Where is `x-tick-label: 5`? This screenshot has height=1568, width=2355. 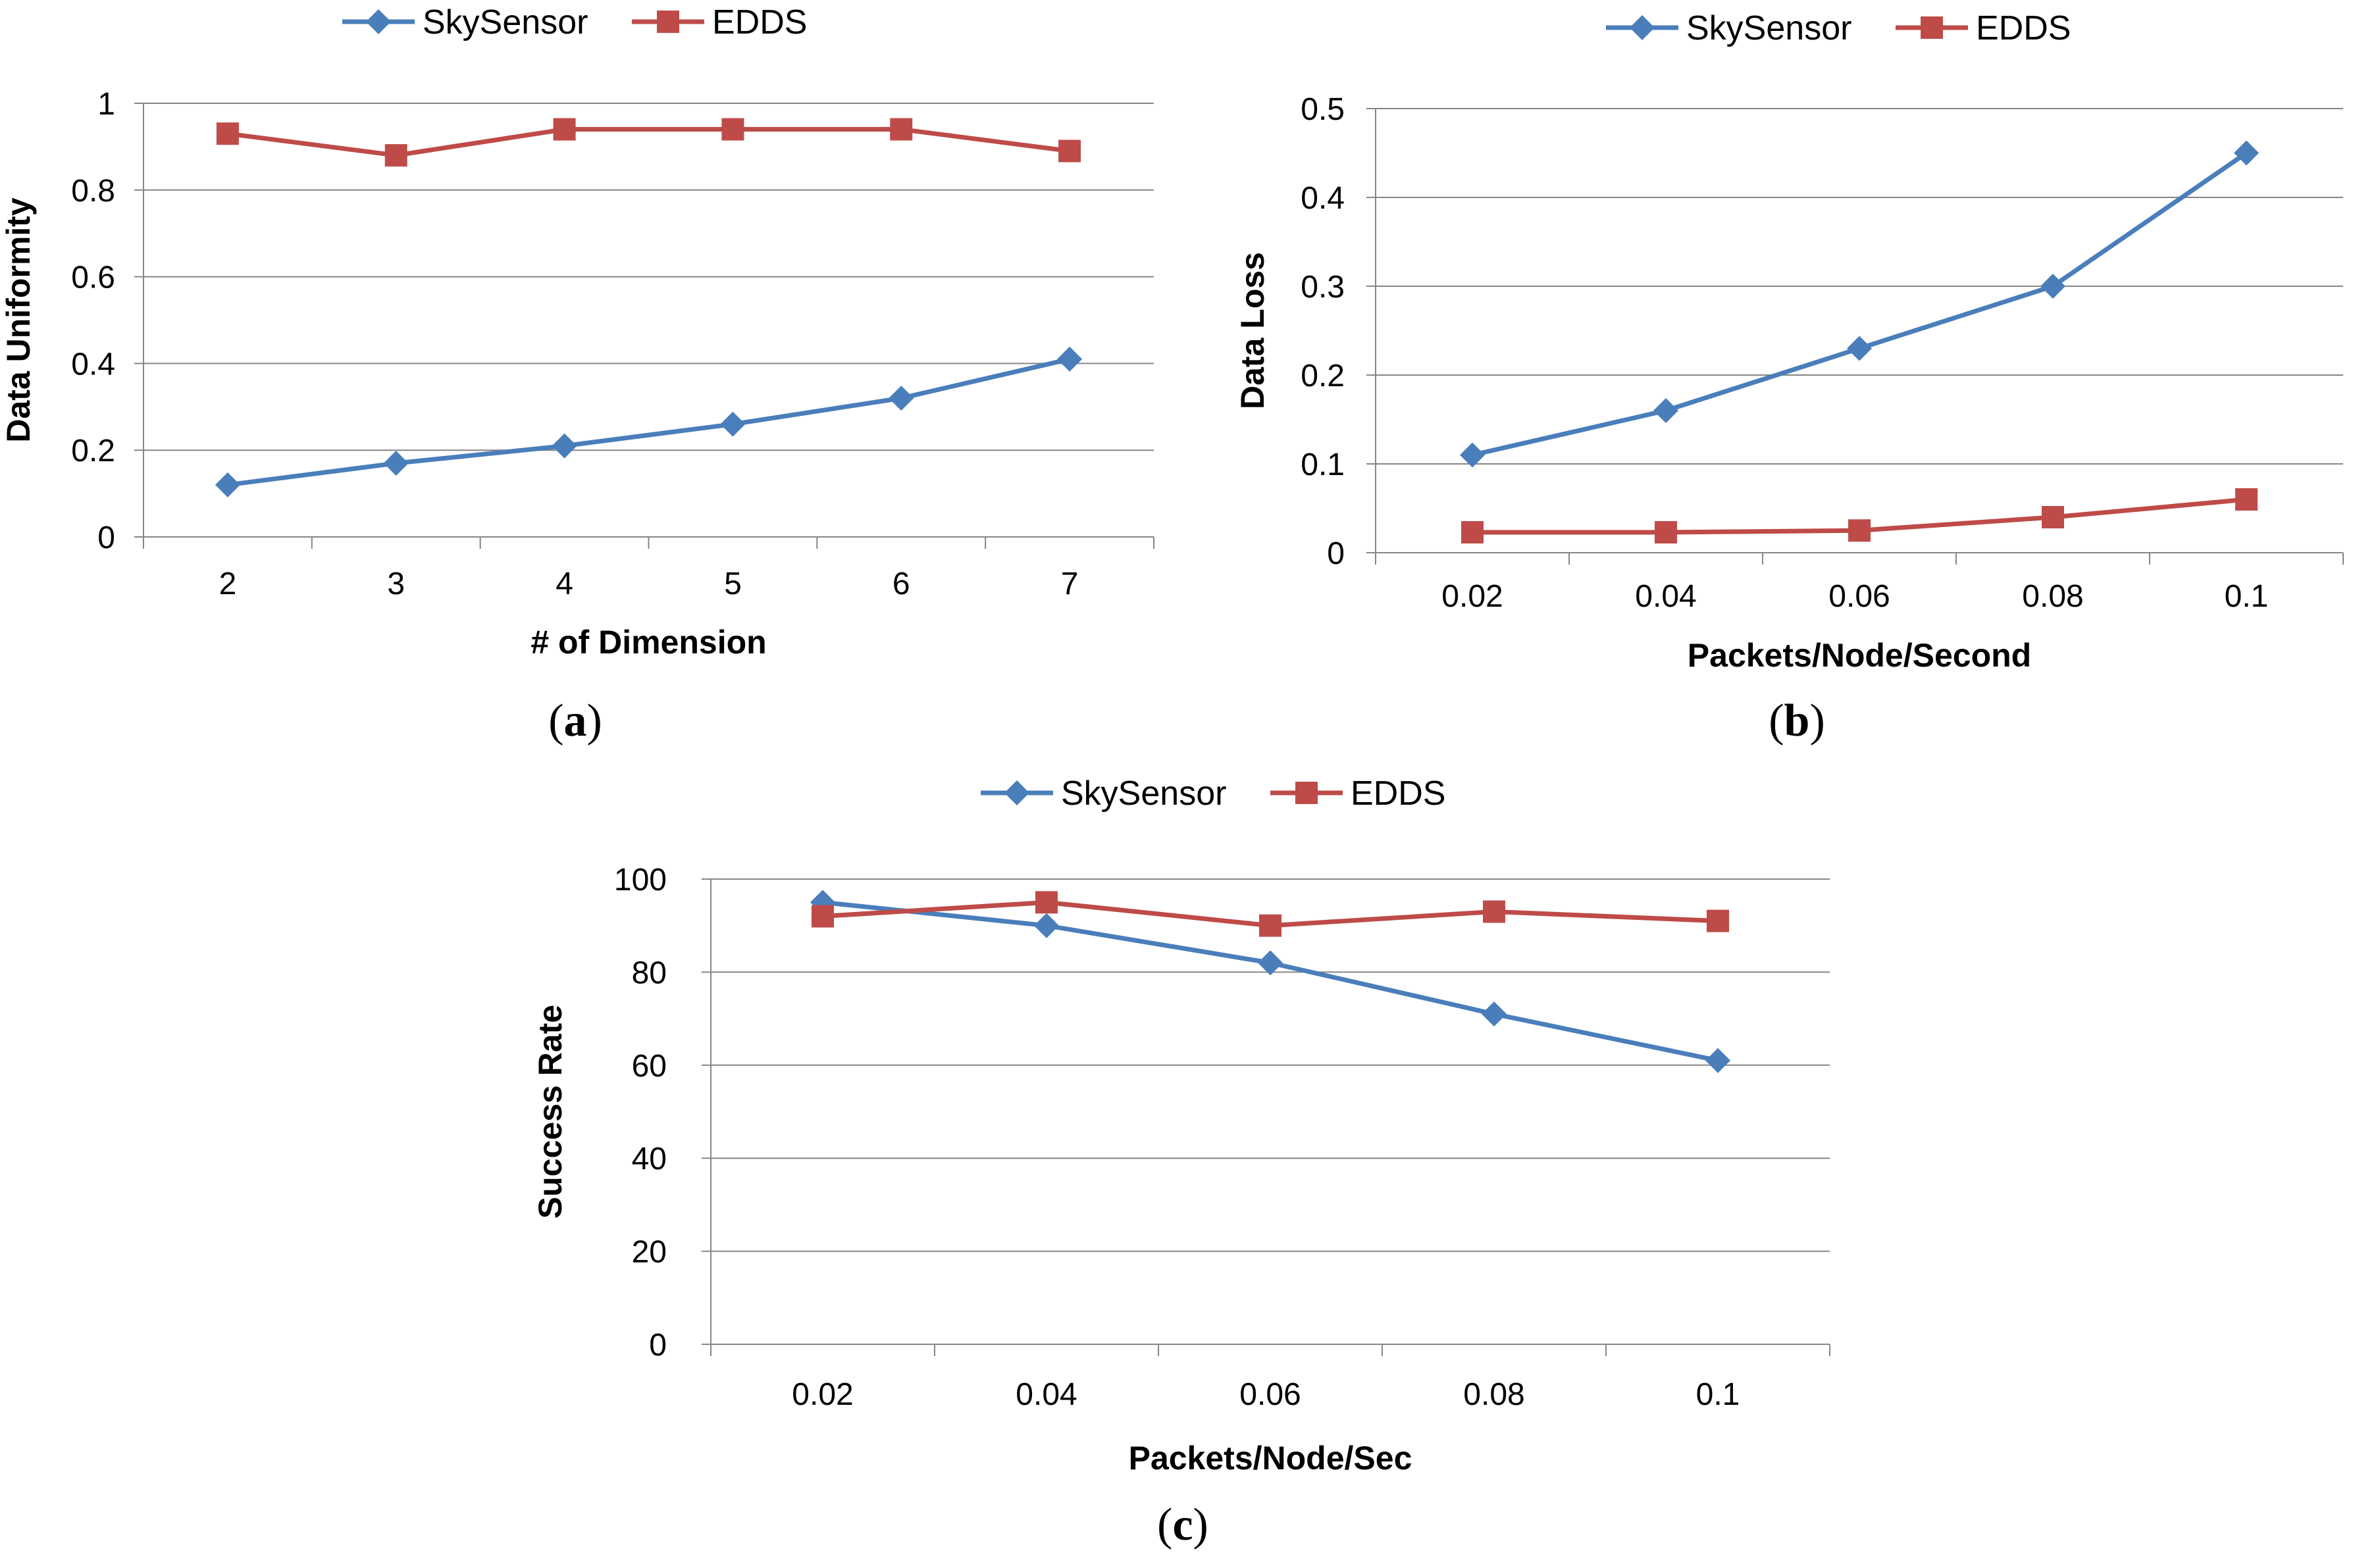
x-tick-label: 5 is located at coordinates (733, 584).